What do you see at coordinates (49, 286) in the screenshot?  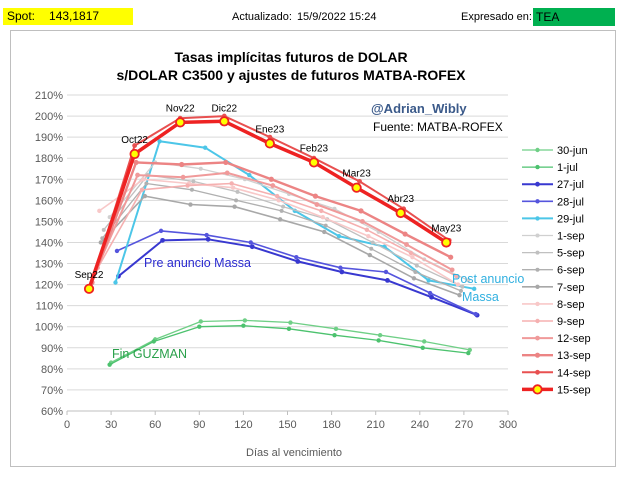 I see `y-tick-label: 120%` at bounding box center [49, 286].